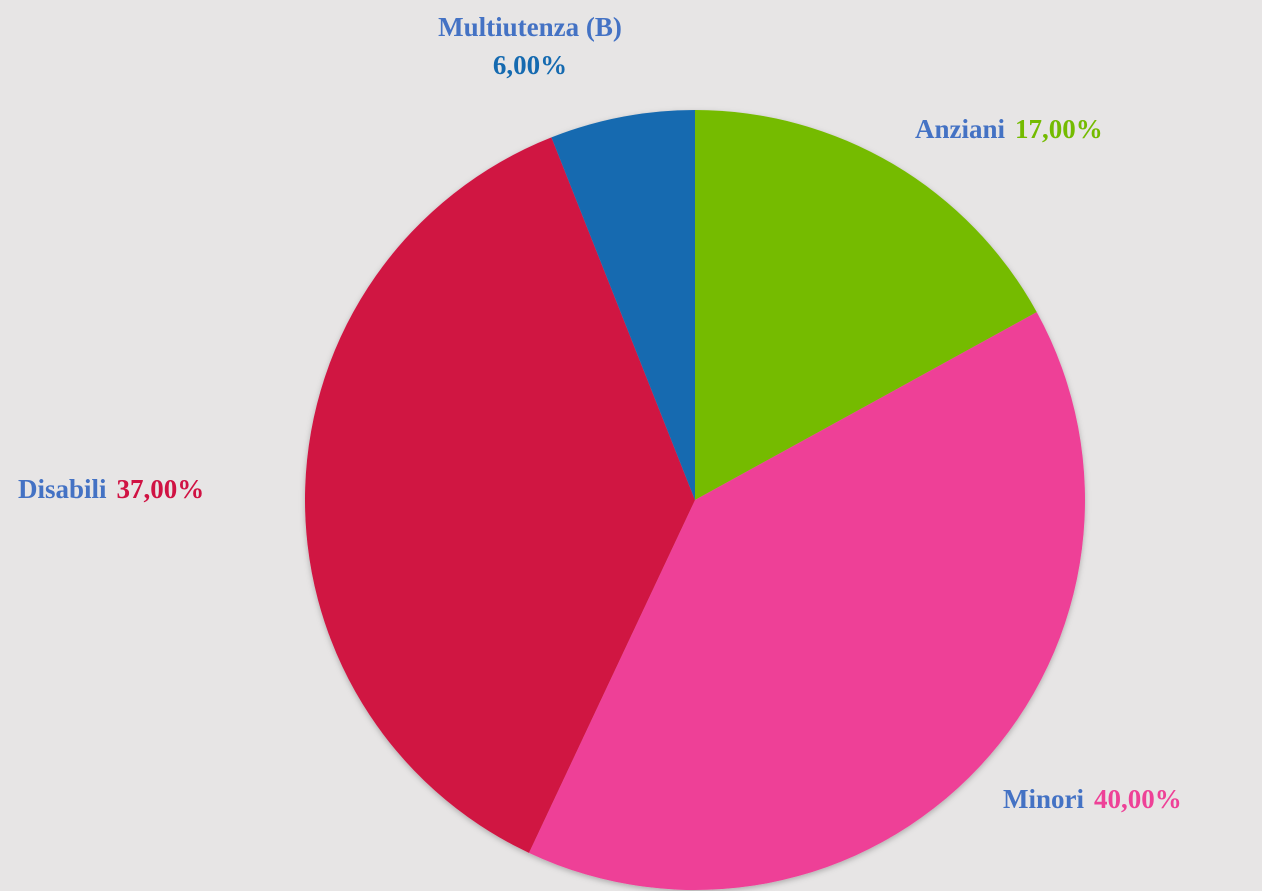  What do you see at coordinates (530, 65) in the screenshot?
I see `value-label: 6,00%` at bounding box center [530, 65].